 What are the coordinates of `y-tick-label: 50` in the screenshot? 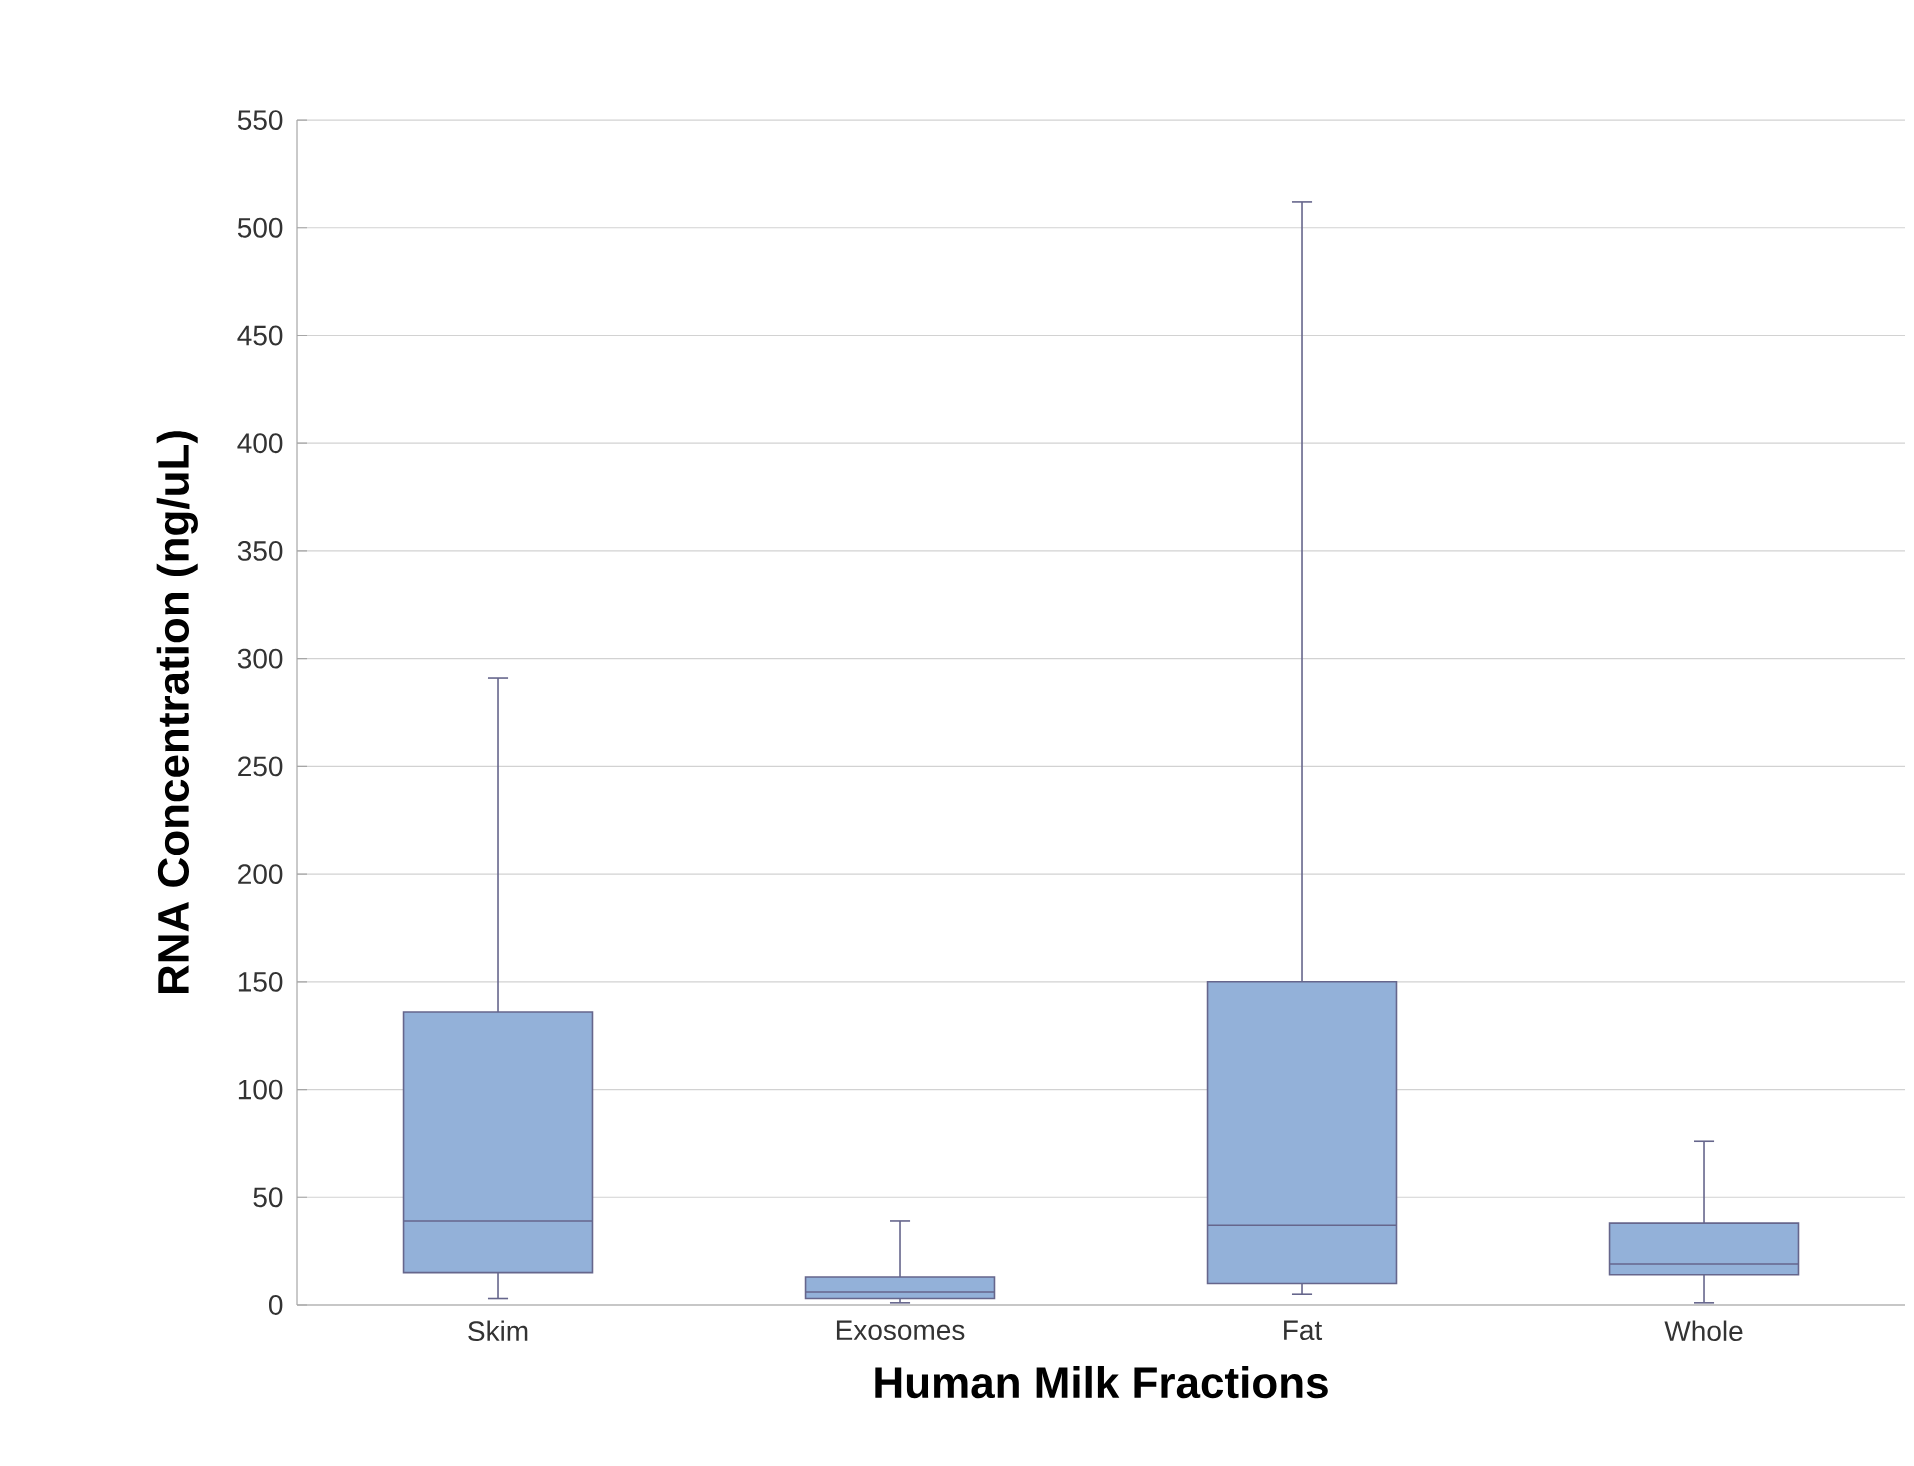 It's located at (268, 1197).